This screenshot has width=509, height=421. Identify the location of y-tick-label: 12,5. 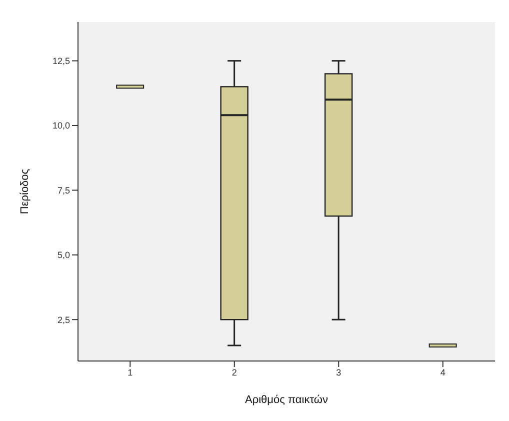
(61, 61).